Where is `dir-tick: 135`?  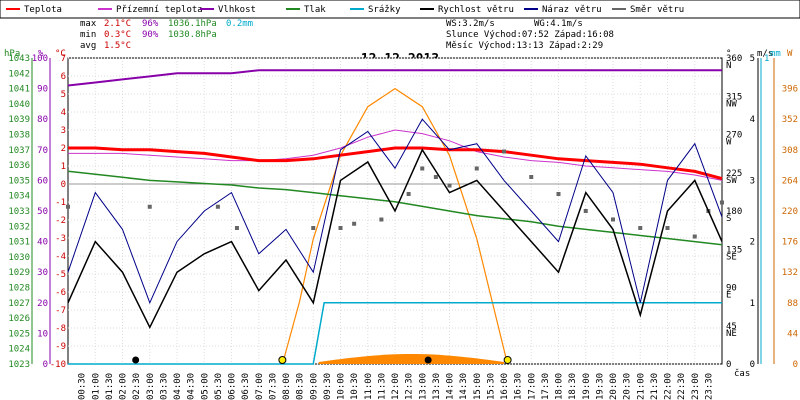 dir-tick: 135 is located at coordinates (734, 250).